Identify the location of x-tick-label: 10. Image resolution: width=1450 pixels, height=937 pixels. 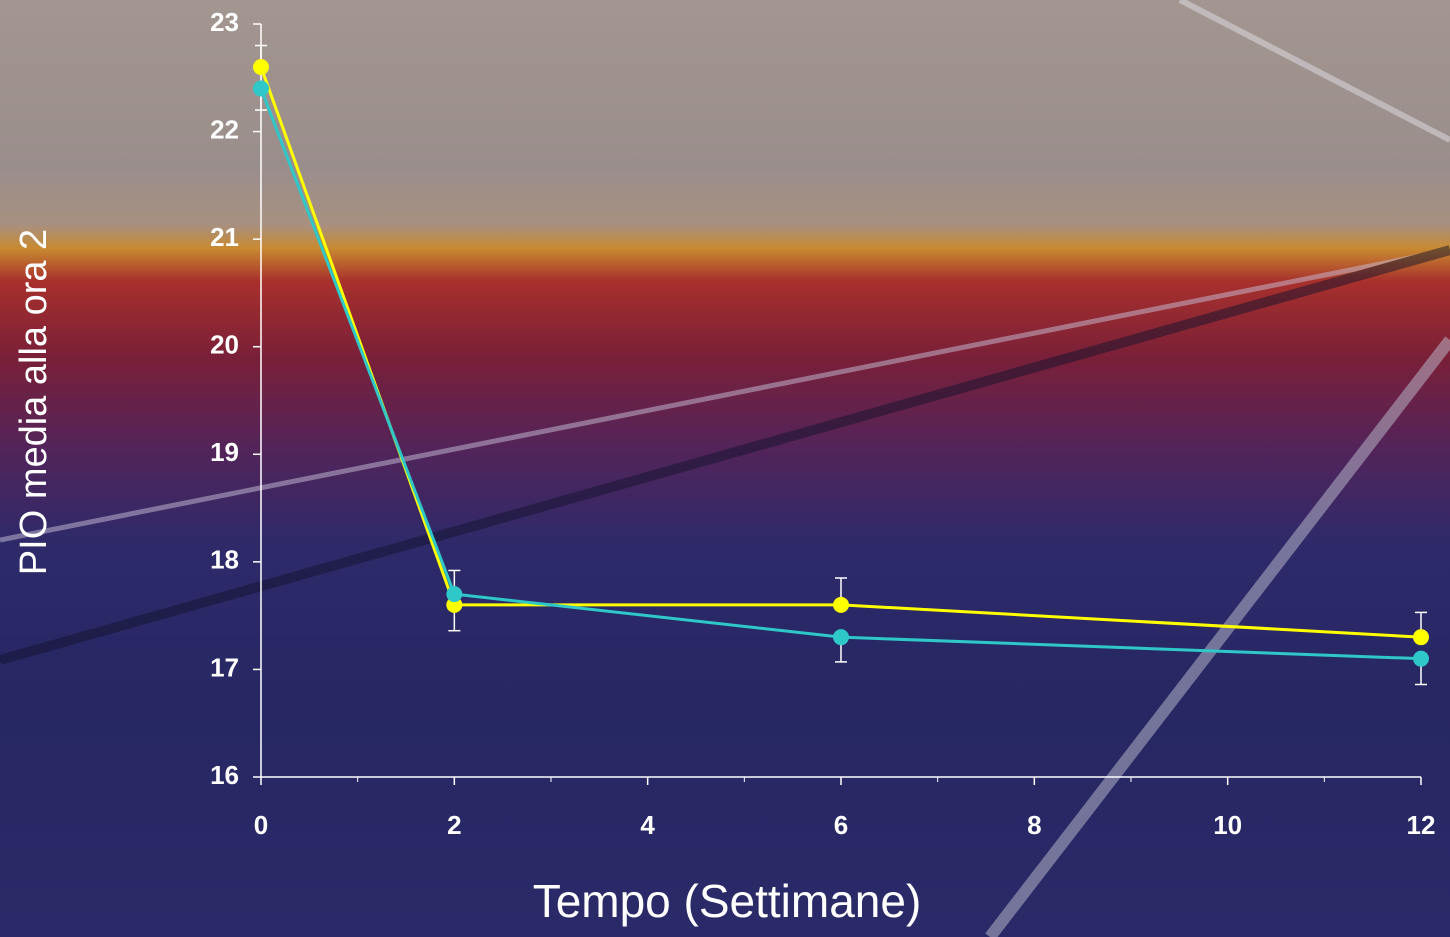
(1227, 825).